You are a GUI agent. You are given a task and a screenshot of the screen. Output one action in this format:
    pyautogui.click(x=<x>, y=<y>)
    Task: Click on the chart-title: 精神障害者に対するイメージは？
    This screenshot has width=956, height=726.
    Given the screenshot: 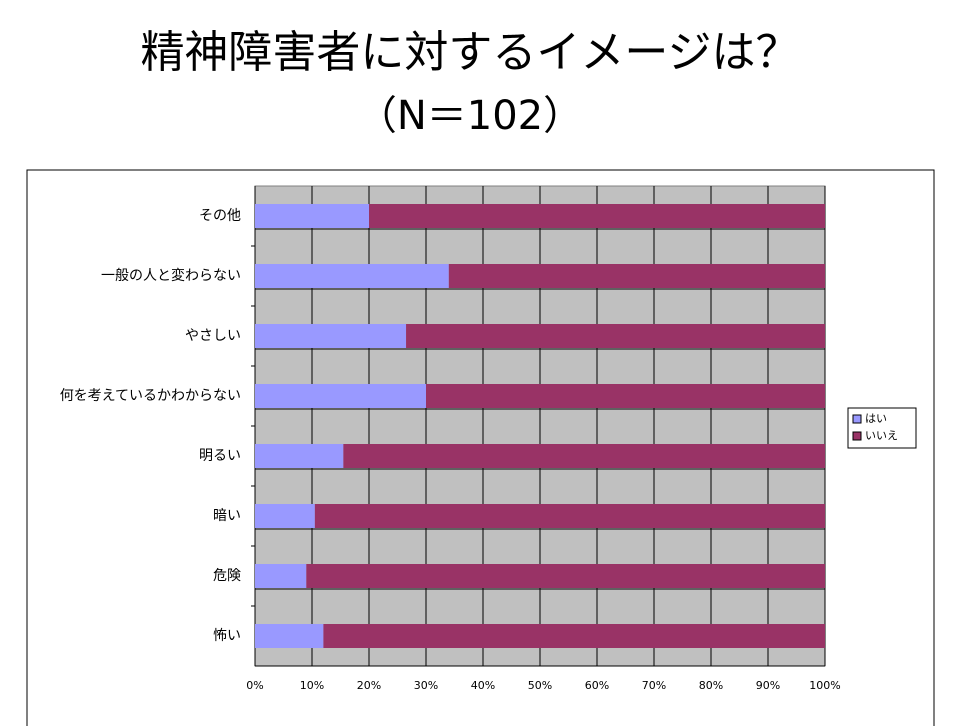 What is the action you would take?
    pyautogui.click(x=469, y=52)
    